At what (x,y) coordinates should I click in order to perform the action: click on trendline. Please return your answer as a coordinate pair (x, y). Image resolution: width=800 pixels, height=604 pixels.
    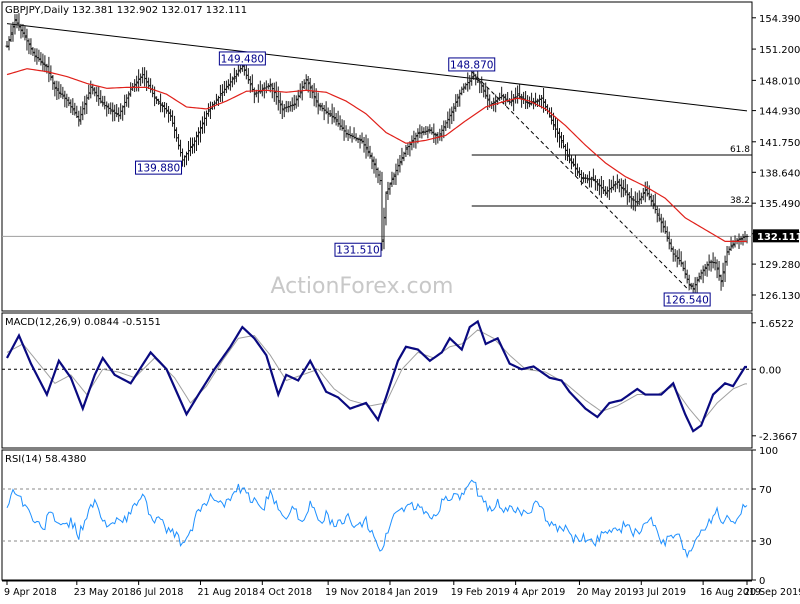
    Looking at the image, I should click on (377, 67).